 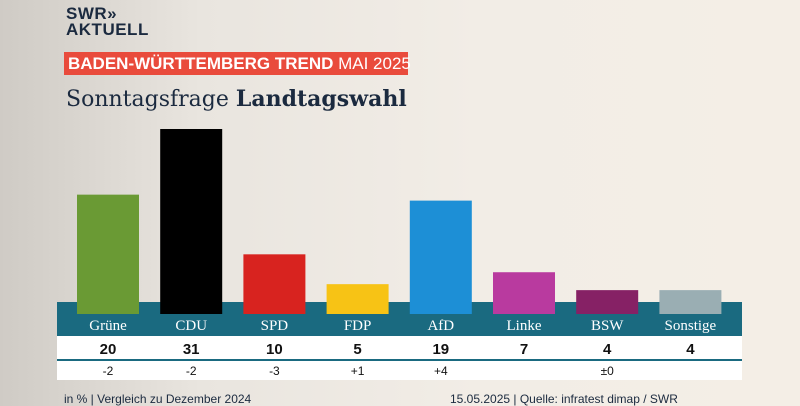 I want to click on swr-aktuell-logo: SWR» AKTUELL, so click(x=107, y=21).